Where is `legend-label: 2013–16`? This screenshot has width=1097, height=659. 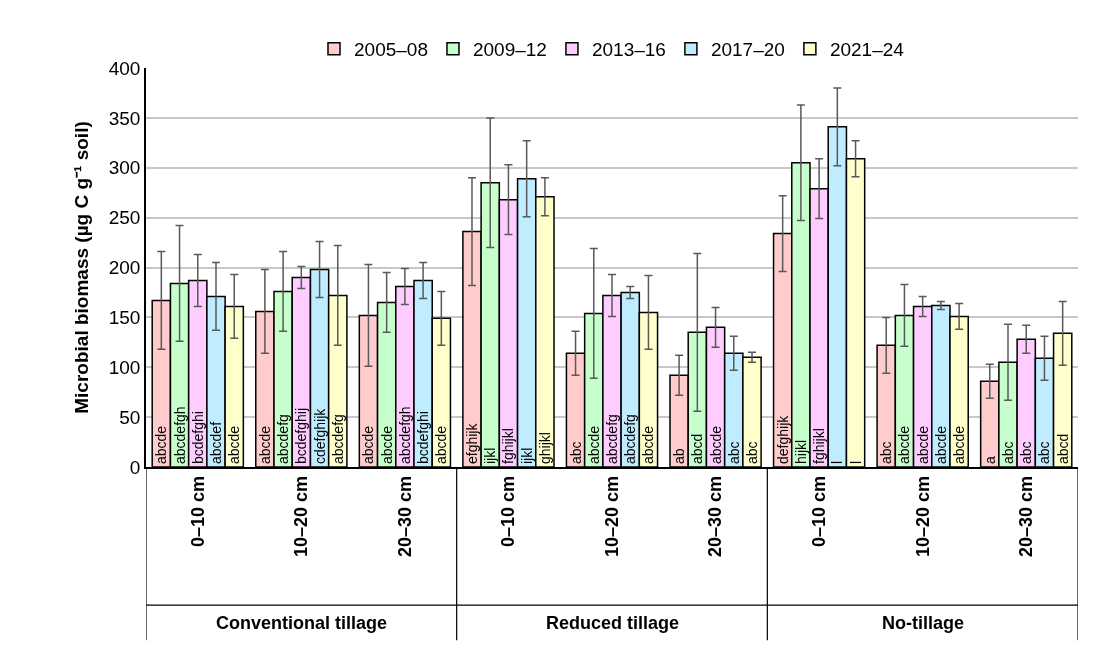 legend-label: 2013–16 is located at coordinates (628, 50).